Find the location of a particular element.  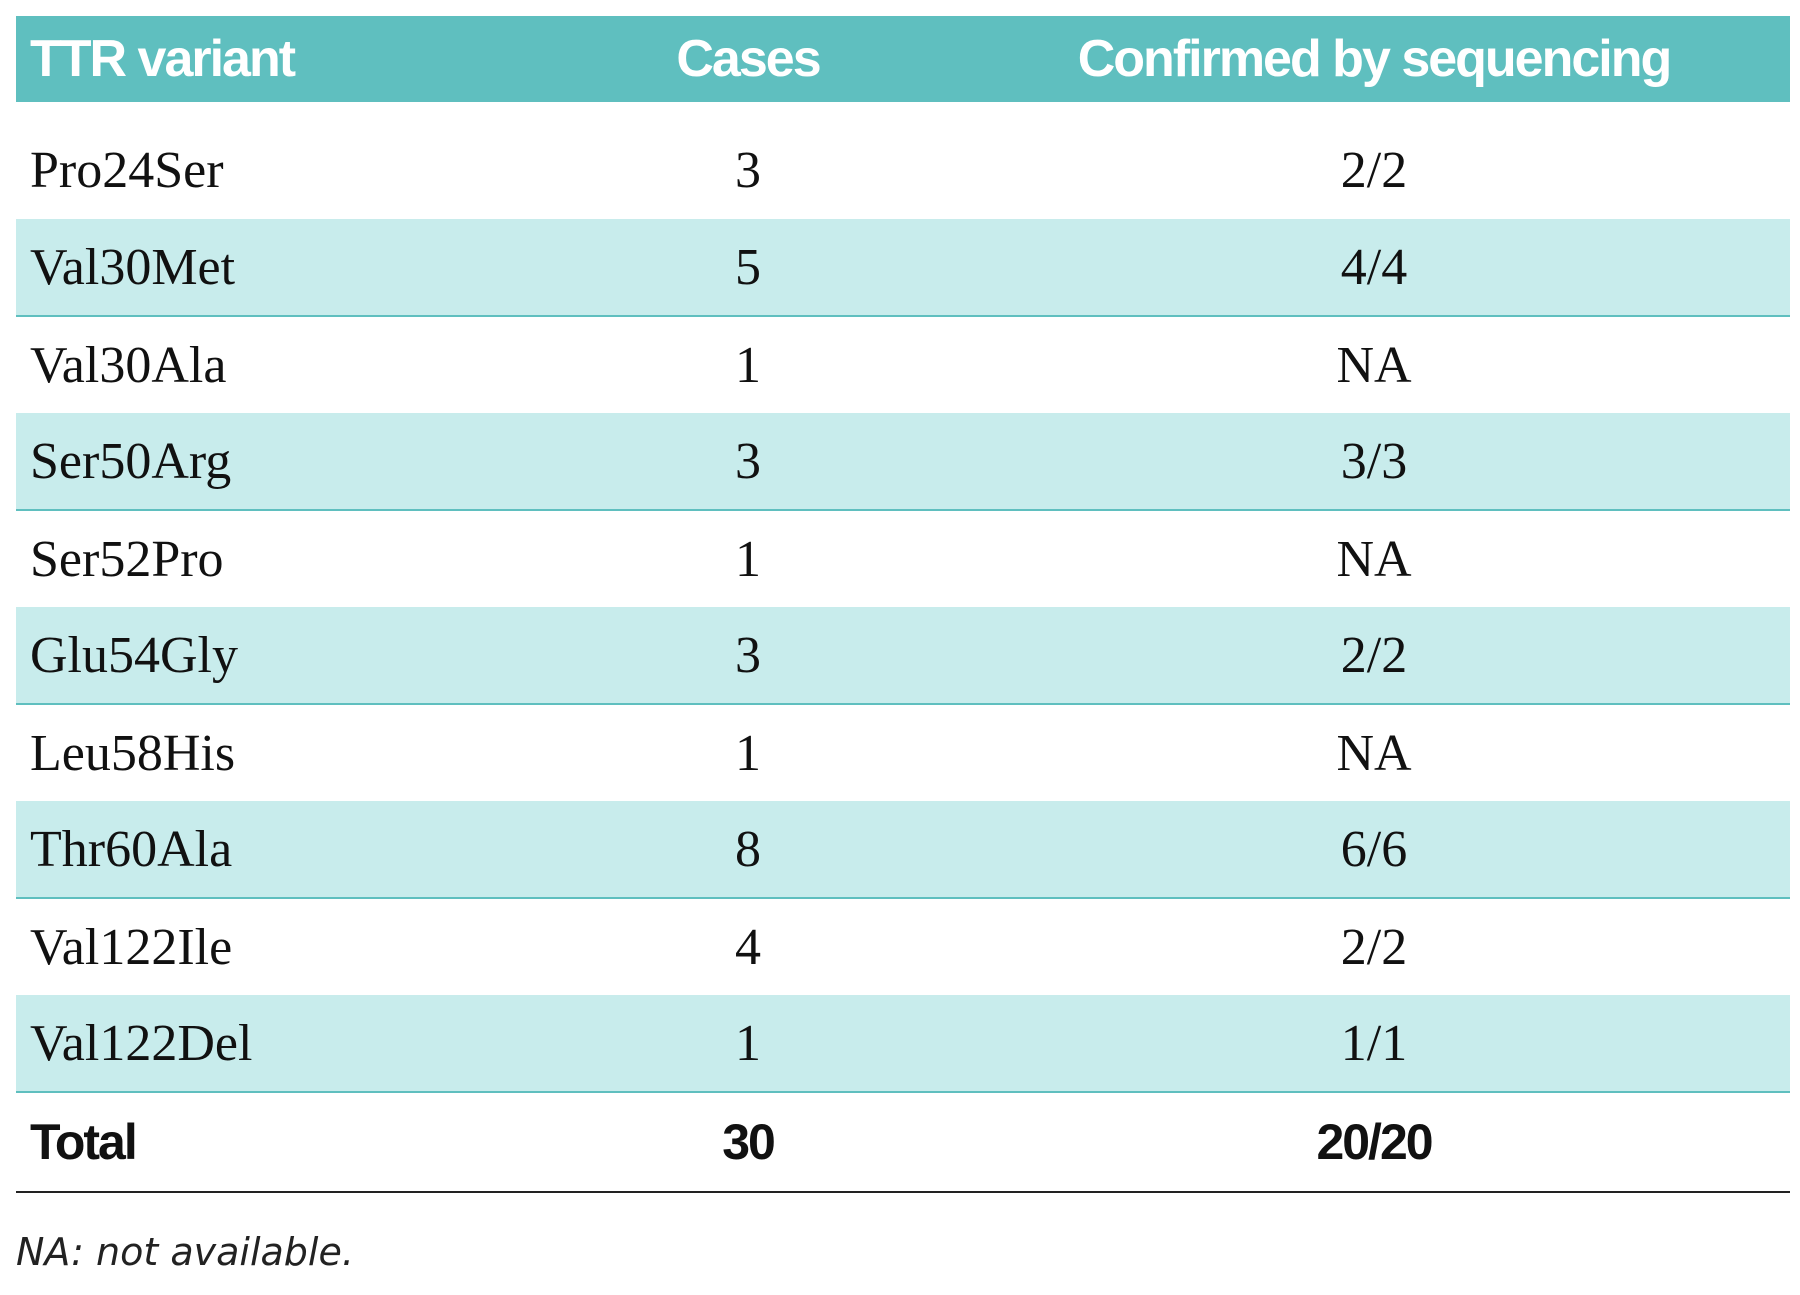

variant-cell: Val30Ala is located at coordinates (277, 364).